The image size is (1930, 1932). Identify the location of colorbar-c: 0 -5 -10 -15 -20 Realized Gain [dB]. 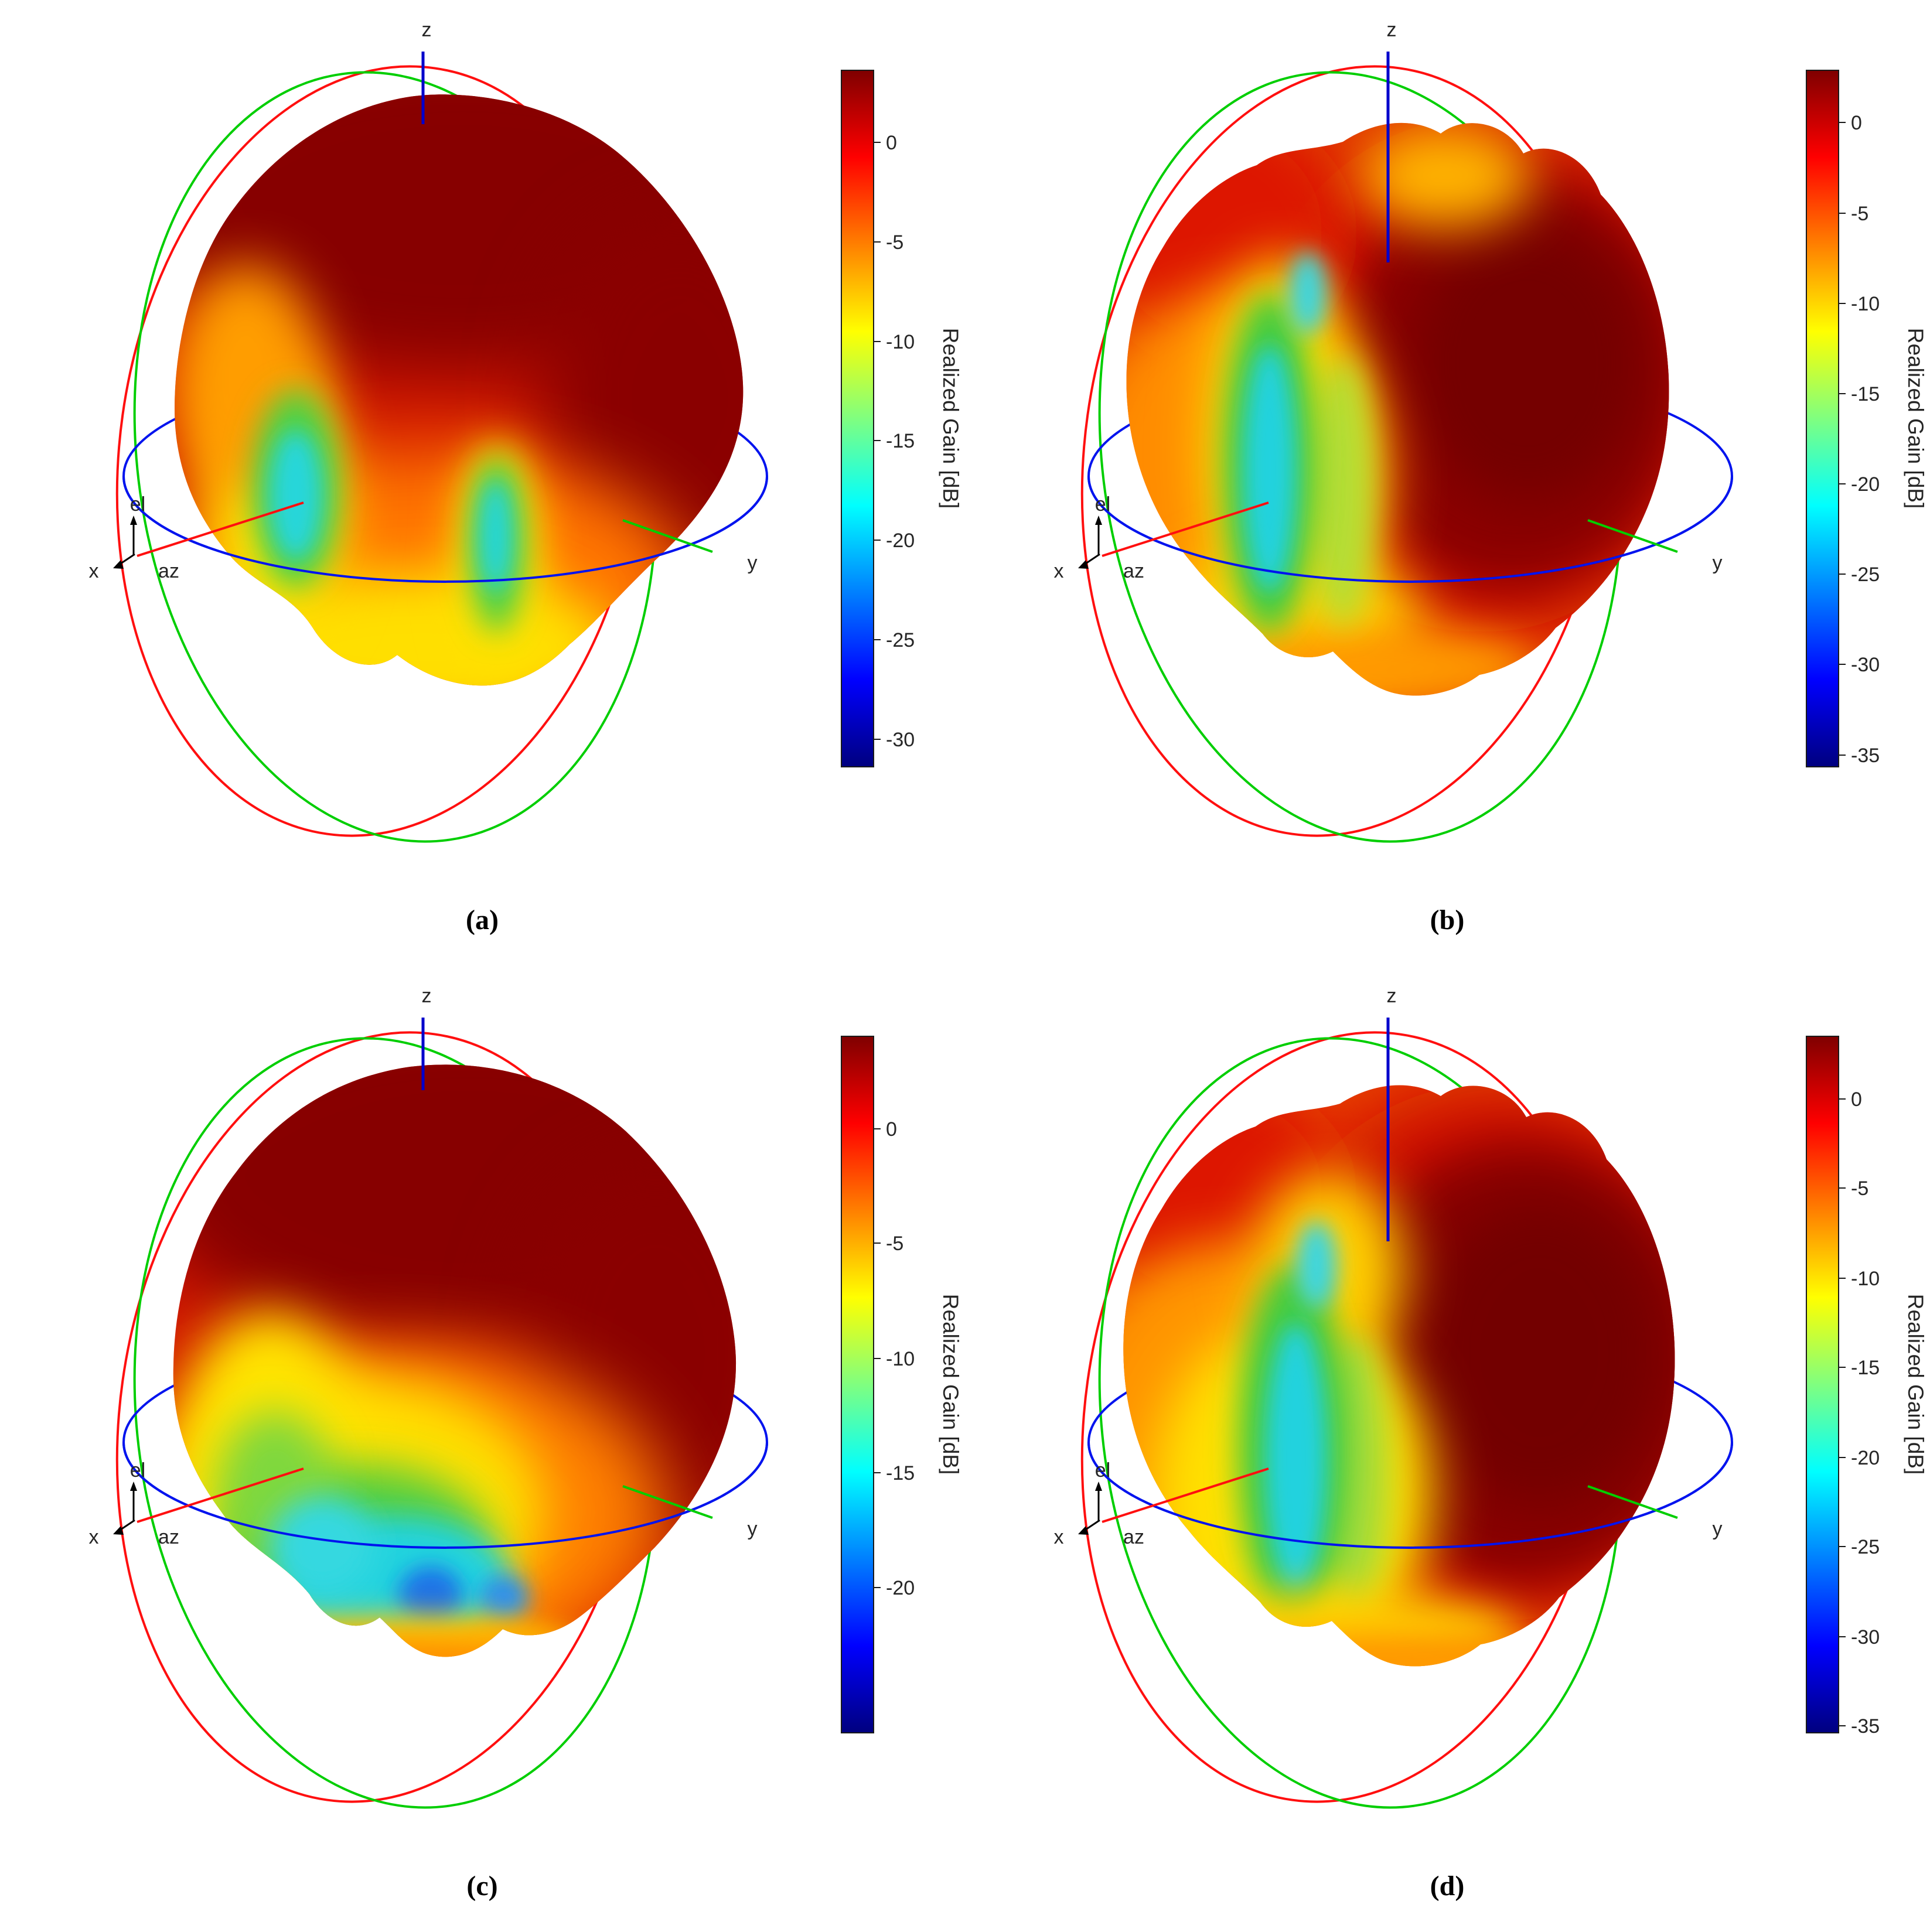
(902, 1385).